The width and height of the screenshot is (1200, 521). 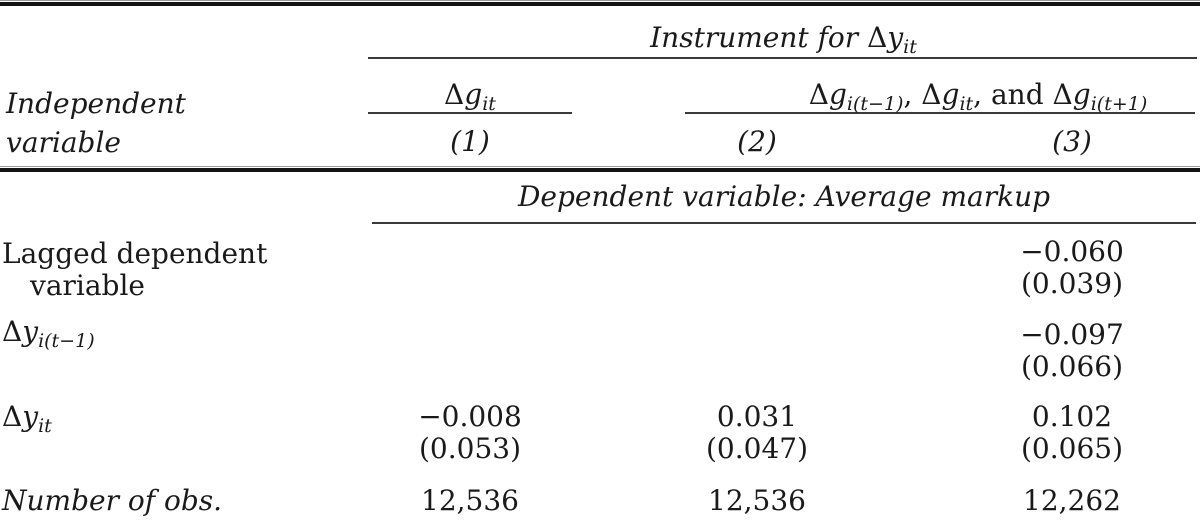 What do you see at coordinates (96, 103) in the screenshot?
I see `row-label-header-line1: Independent` at bounding box center [96, 103].